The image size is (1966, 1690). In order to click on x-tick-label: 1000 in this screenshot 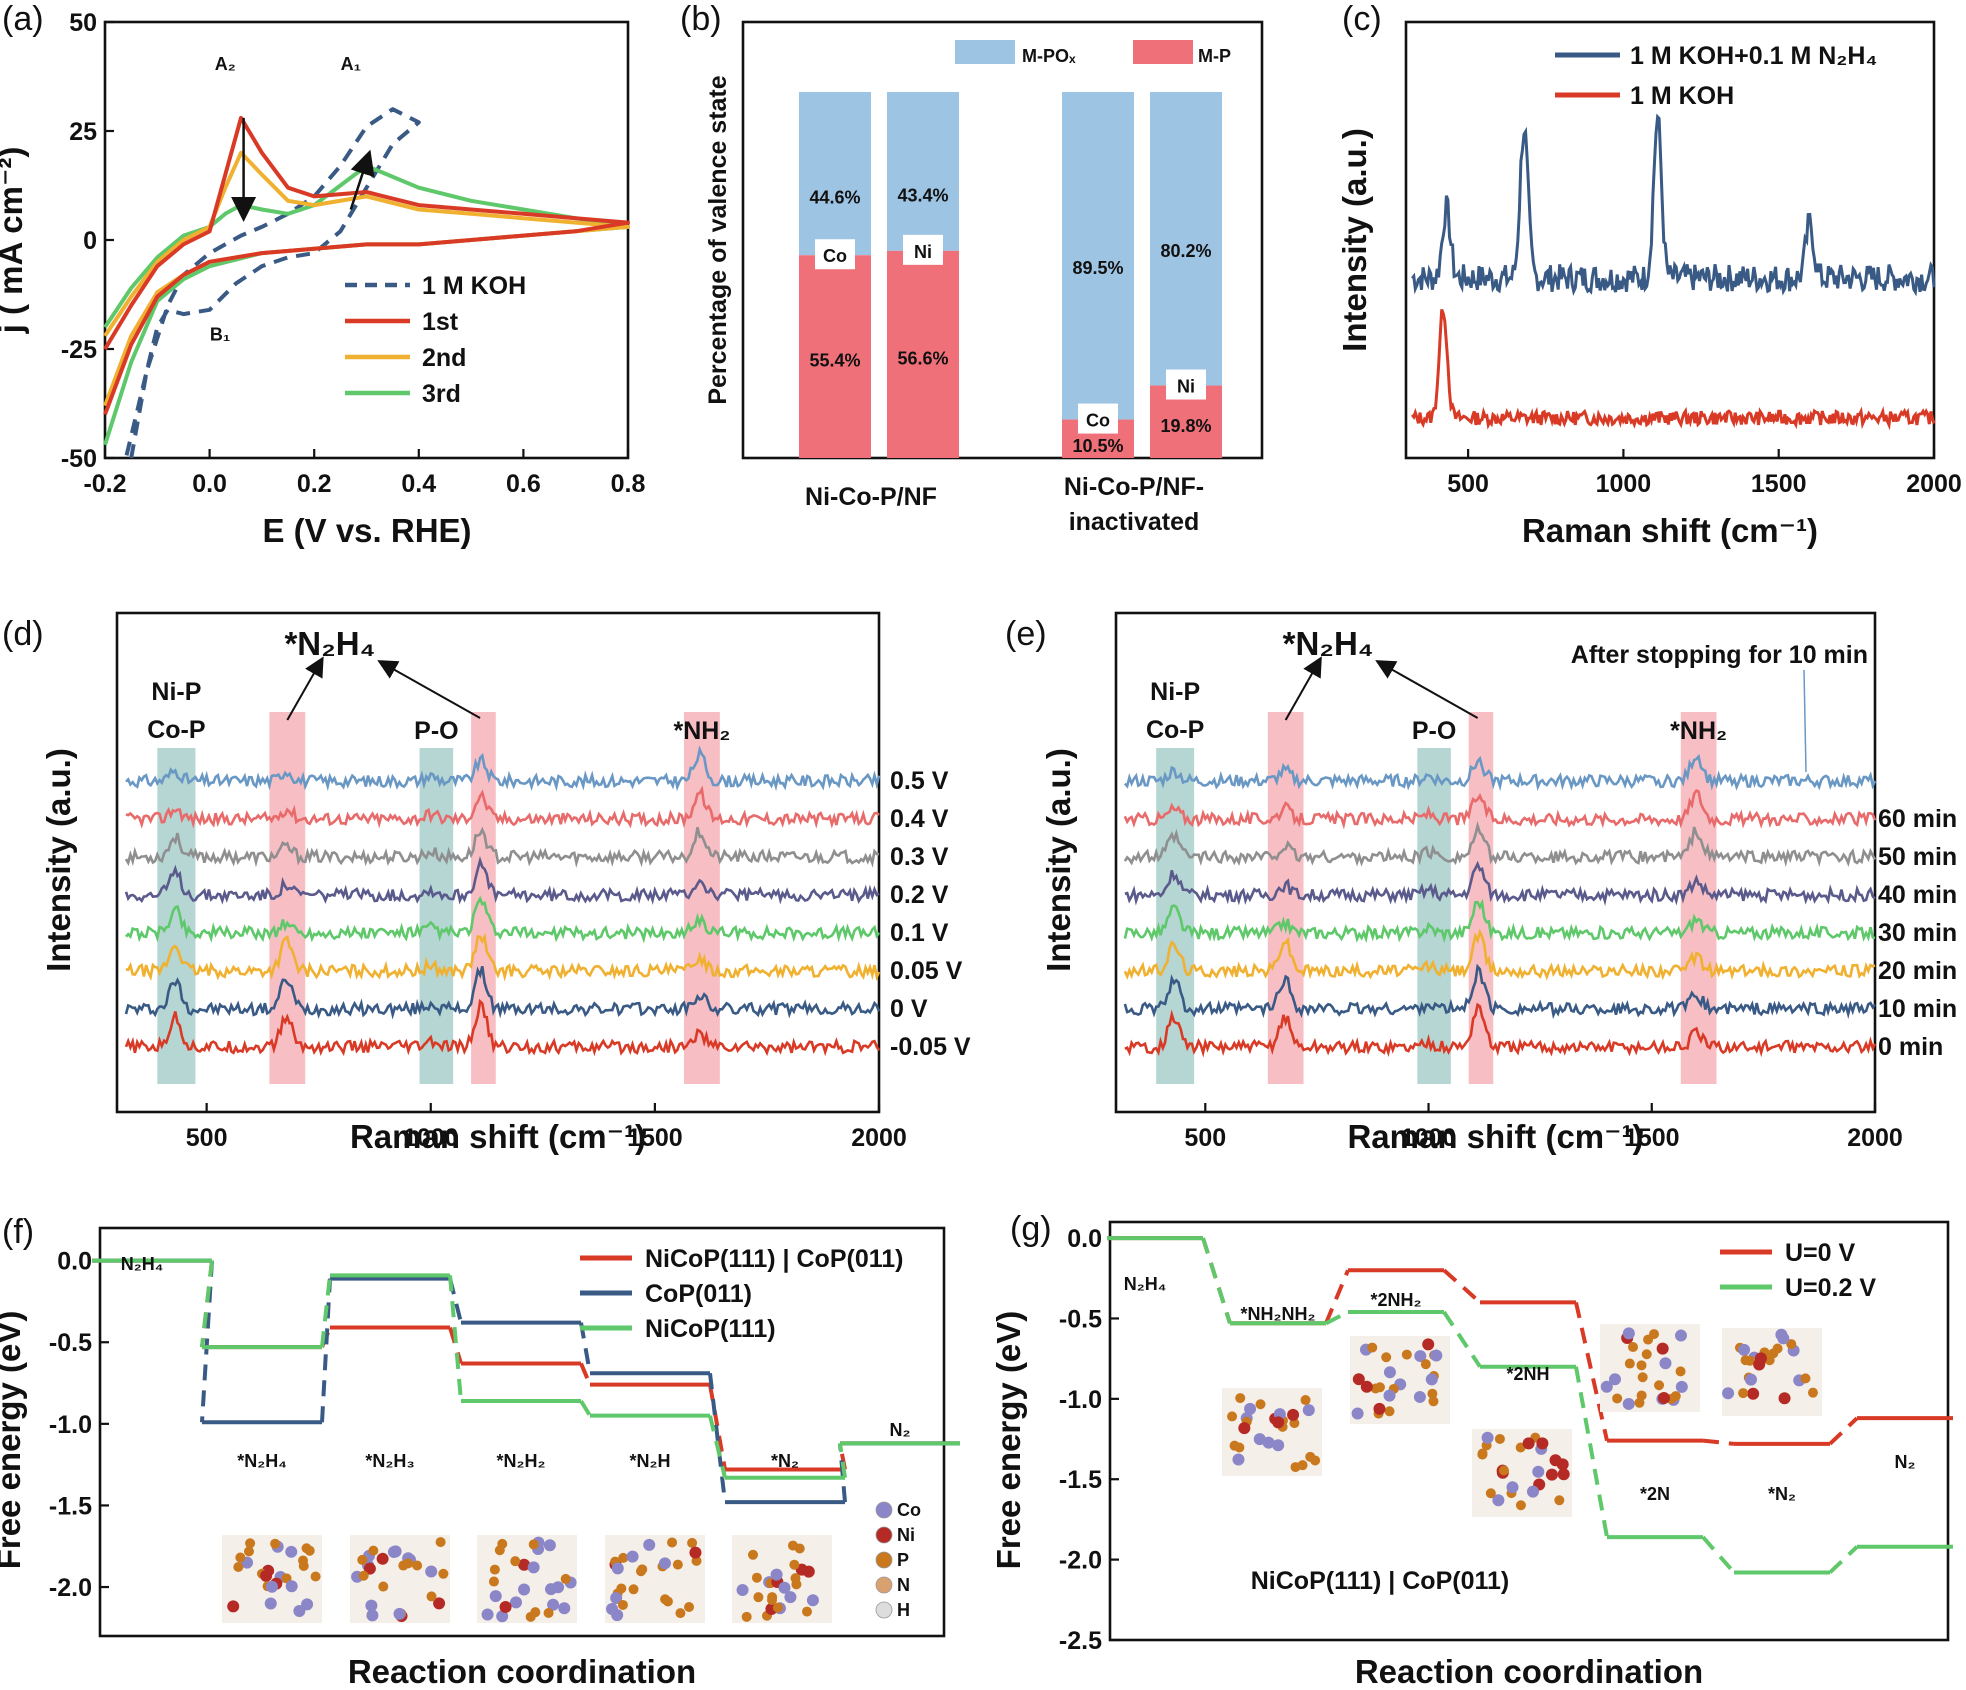, I will do `click(431, 1138)`.